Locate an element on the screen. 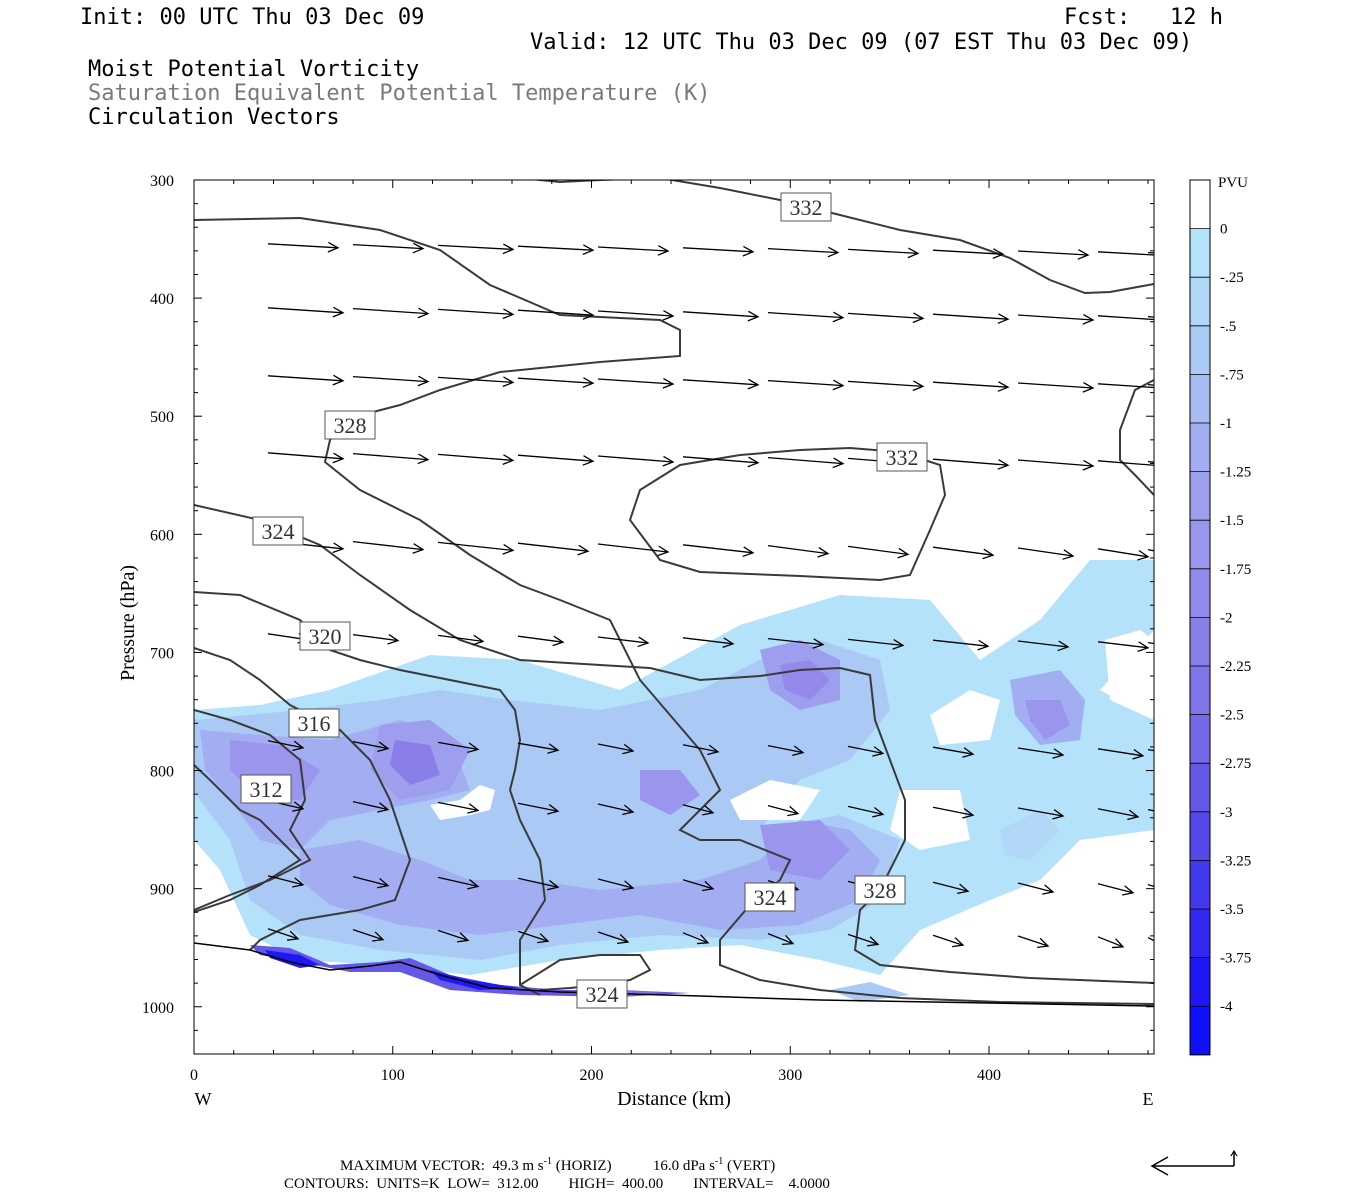 This screenshot has width=1350, height=1200. colorbar-label: -2 is located at coordinates (1226, 618).